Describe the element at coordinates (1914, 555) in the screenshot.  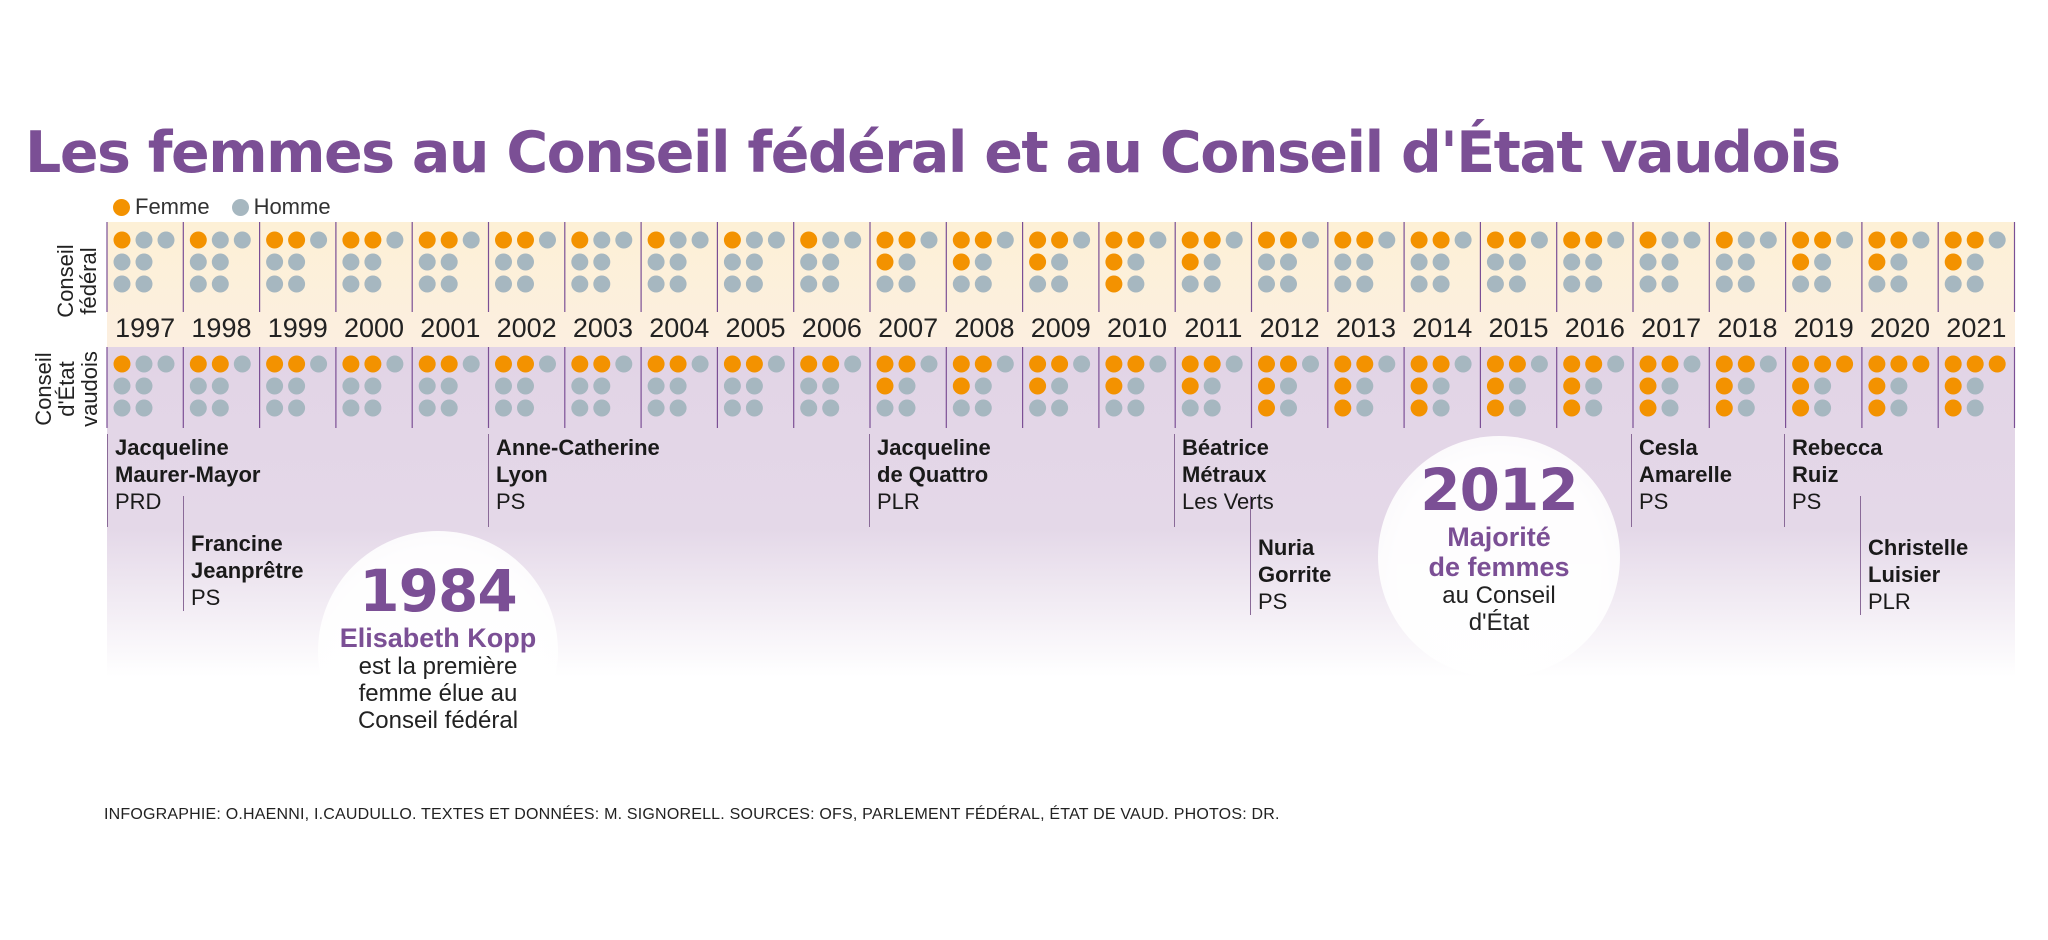
I see `person-luisier: Christelle Luisier PLR` at that location.